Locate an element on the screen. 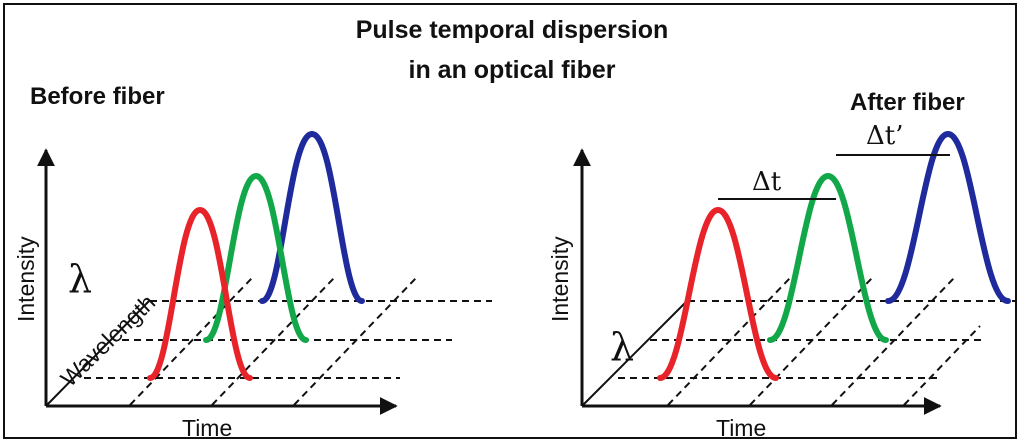 This screenshot has height=444, width=1022. before-lambda-symbol: λ is located at coordinates (80, 279).